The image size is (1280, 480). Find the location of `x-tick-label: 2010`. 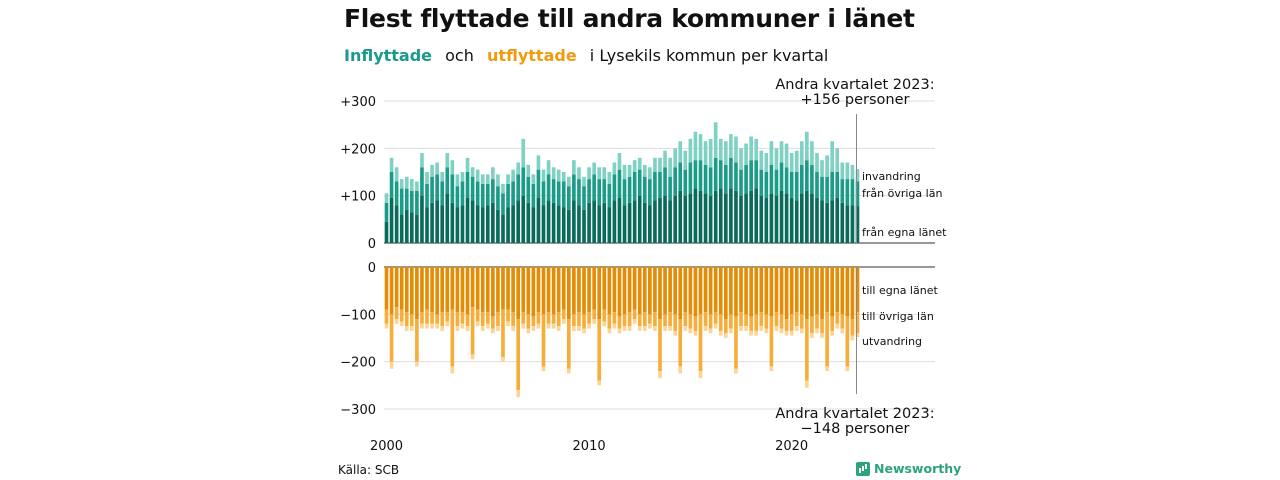

x-tick-label: 2010 is located at coordinates (589, 446).